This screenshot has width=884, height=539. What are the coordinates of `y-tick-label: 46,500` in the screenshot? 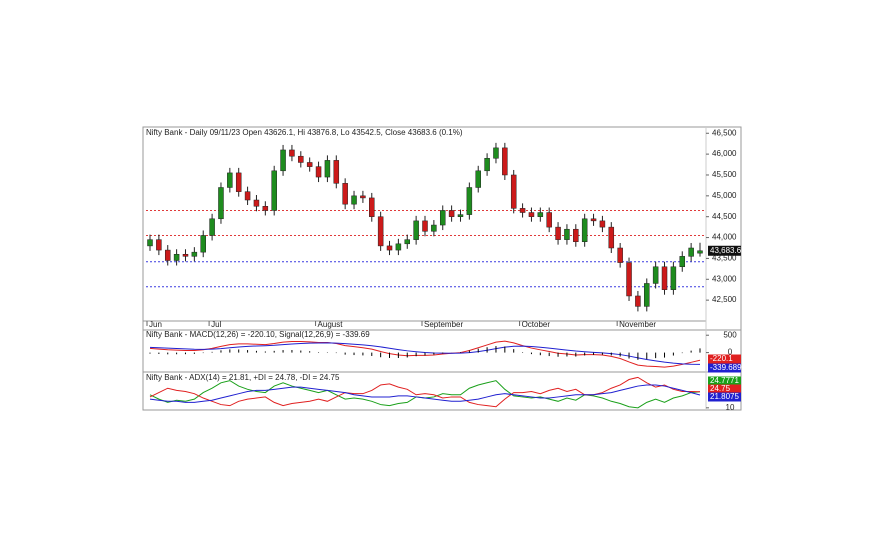 It's located at (724, 132).